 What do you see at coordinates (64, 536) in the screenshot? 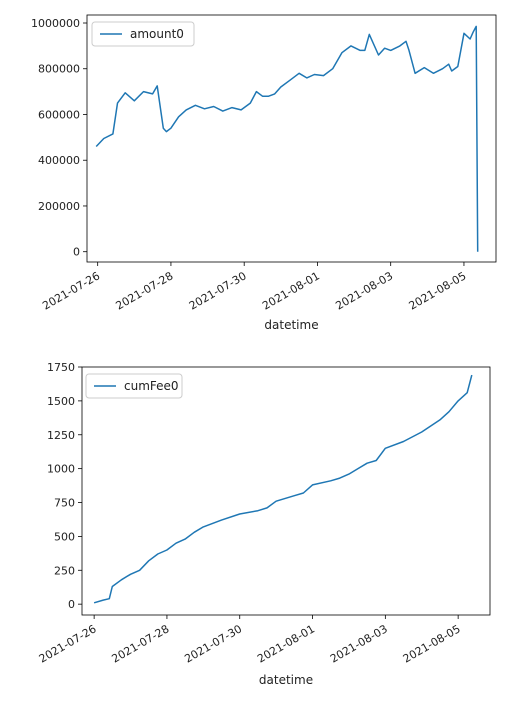
I see `y-tick-label: 500` at bounding box center [64, 536].